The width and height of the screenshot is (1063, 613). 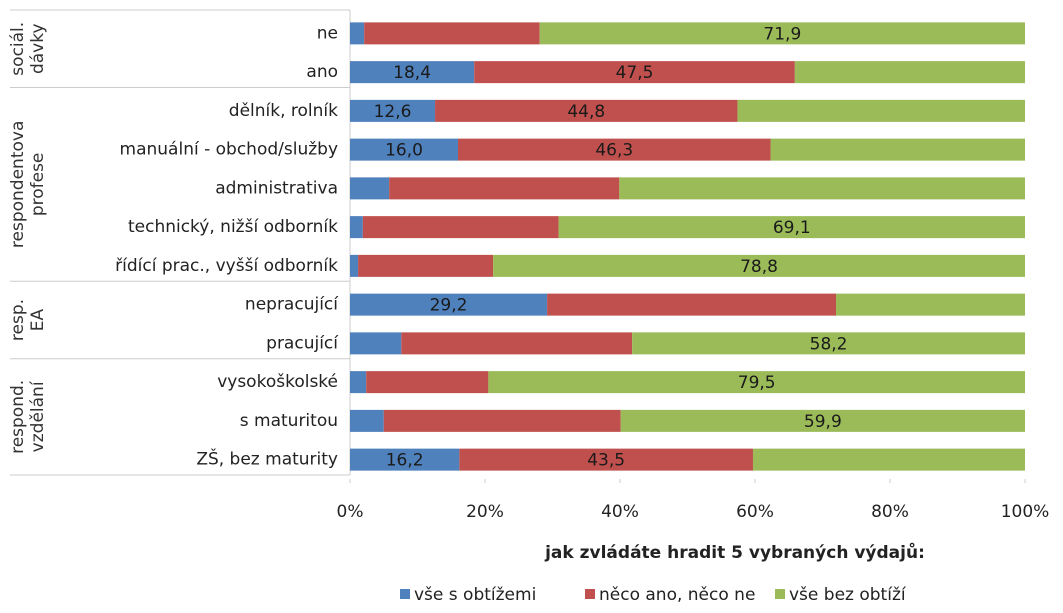 I want to click on group-label: EA, so click(x=38, y=319).